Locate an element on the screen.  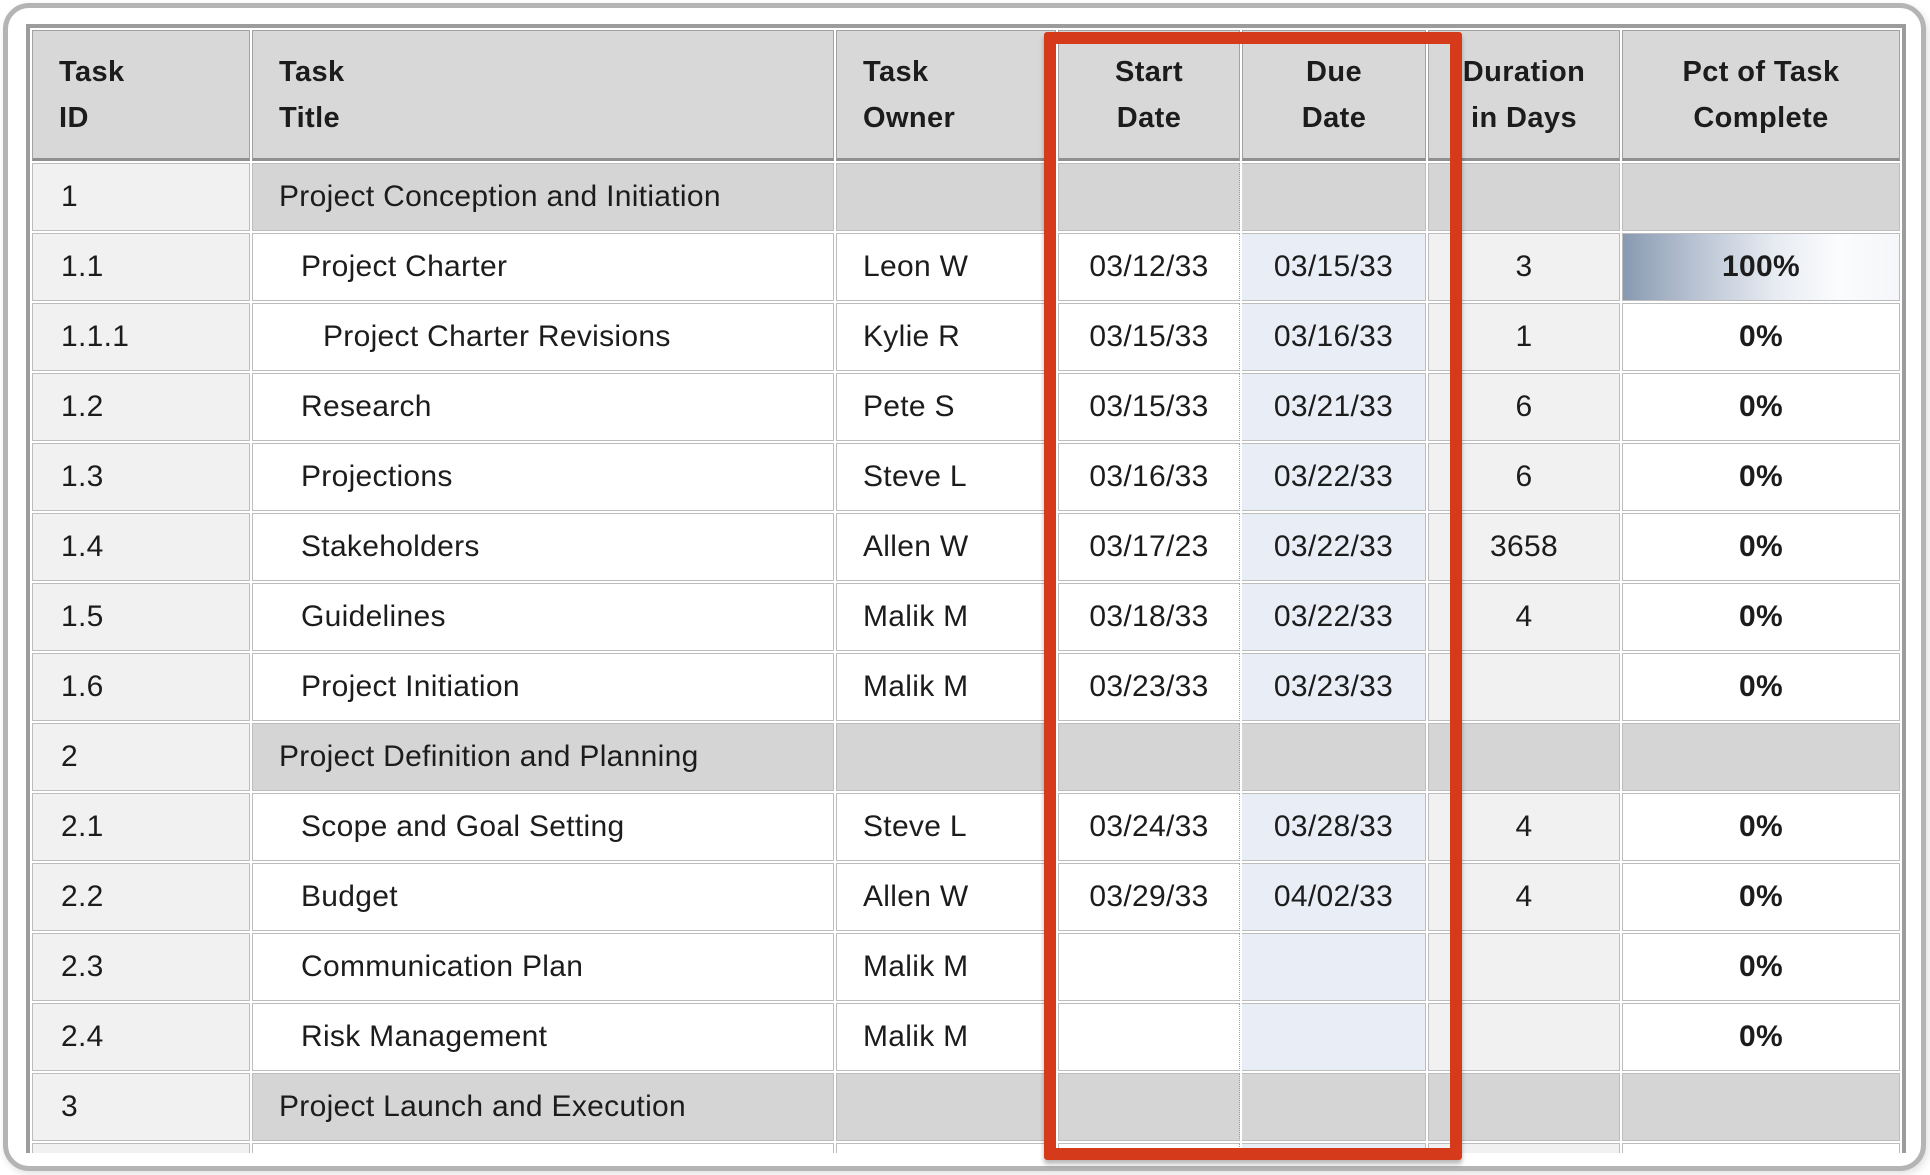
cell-due: 03/23/33 is located at coordinates (1334, 687).